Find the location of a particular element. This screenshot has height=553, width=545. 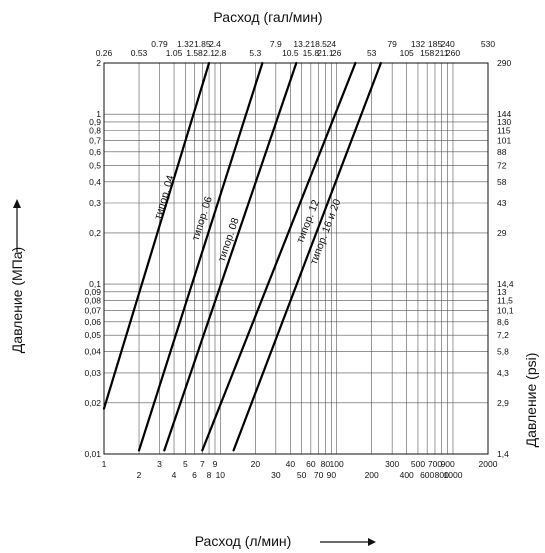

x-tick-label-top: 185 is located at coordinates (435, 44).